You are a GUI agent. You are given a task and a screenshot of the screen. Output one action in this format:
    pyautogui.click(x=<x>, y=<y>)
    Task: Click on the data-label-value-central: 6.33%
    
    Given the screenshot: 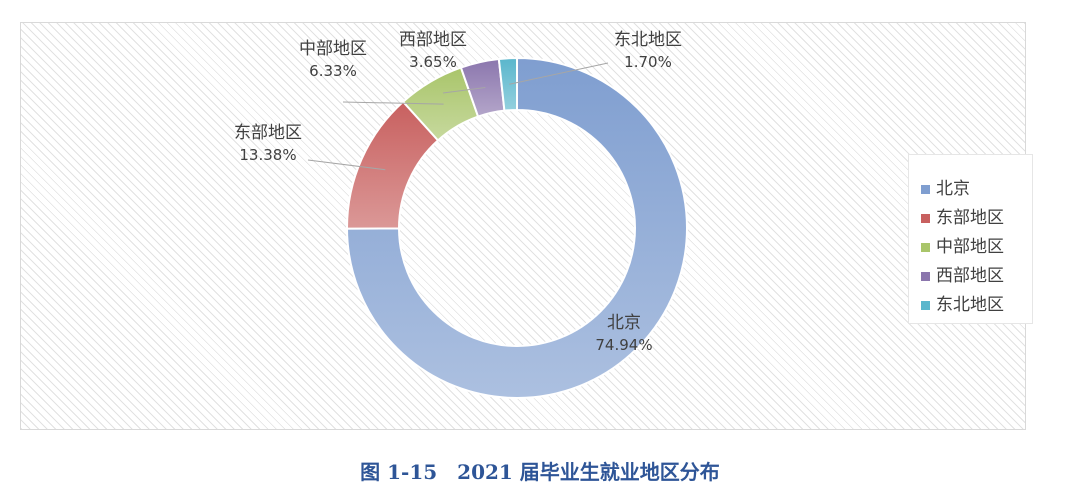 What is the action you would take?
    pyautogui.click(x=333, y=71)
    